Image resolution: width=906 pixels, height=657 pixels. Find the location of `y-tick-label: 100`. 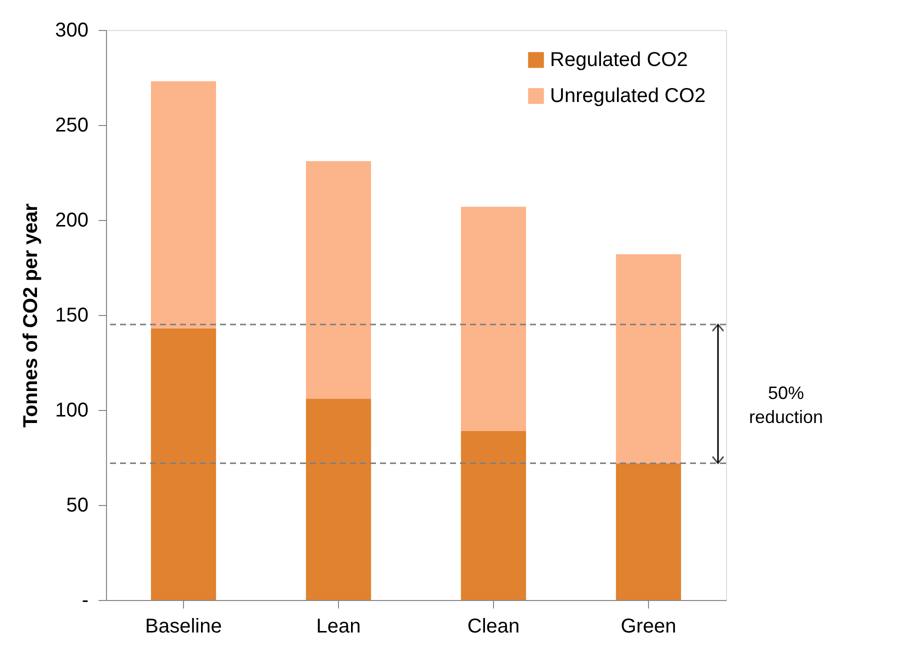

y-tick-label: 100 is located at coordinates (71, 411).